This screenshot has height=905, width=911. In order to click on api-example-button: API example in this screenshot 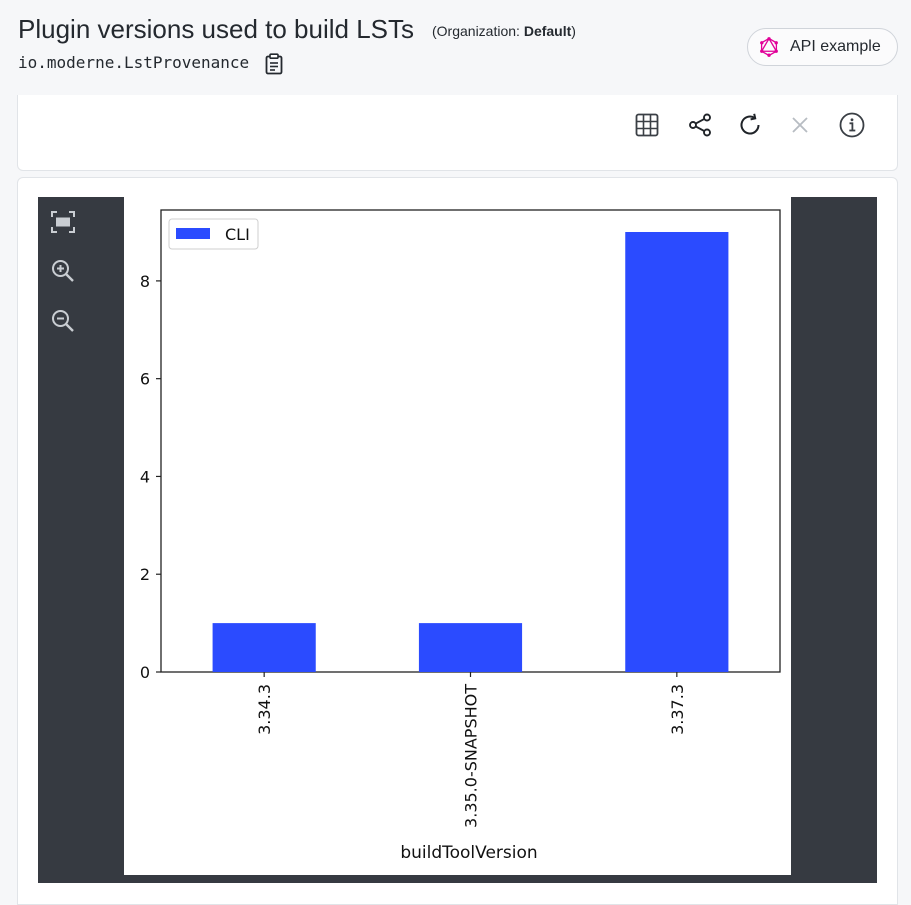, I will do `click(822, 47)`.